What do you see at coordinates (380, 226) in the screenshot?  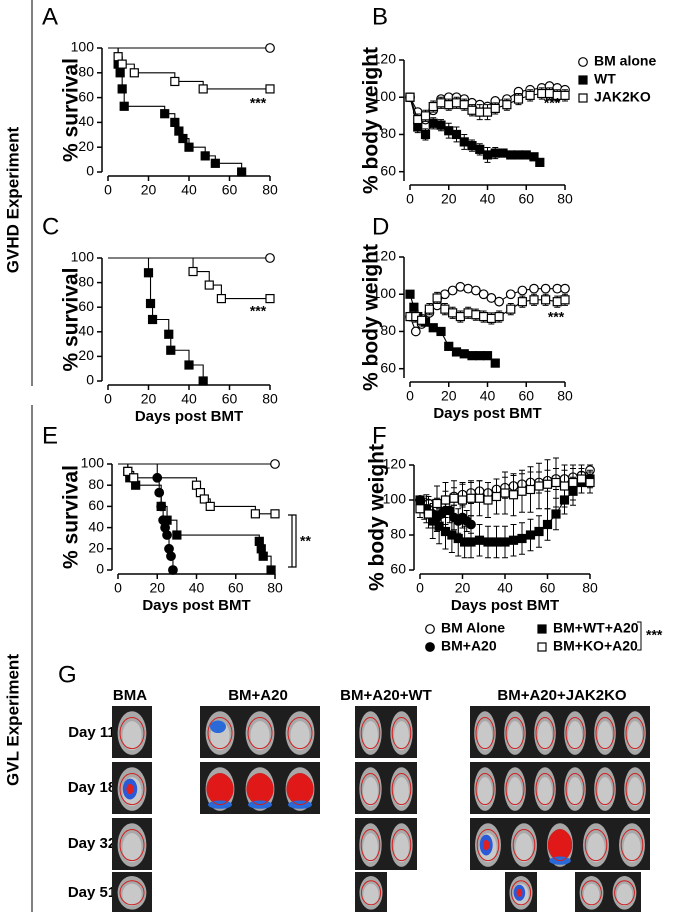 I see `panel-label: D` at bounding box center [380, 226].